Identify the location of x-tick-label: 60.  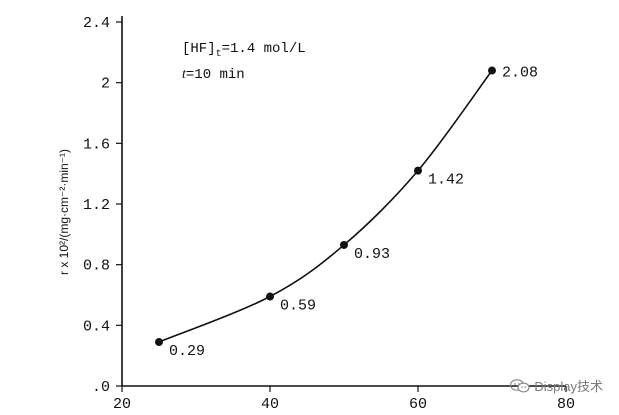
(418, 404).